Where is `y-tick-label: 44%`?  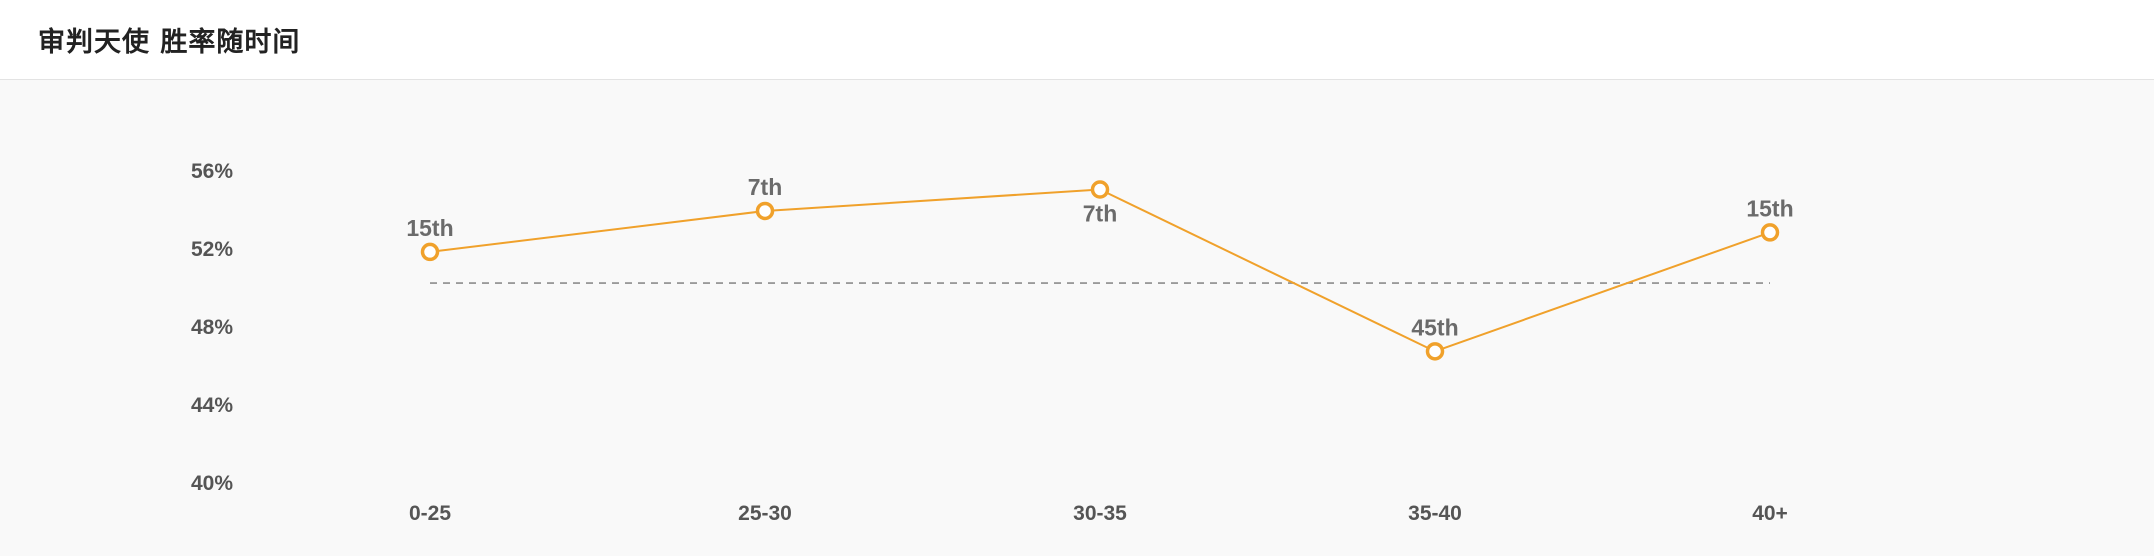
y-tick-label: 44% is located at coordinates (212, 405).